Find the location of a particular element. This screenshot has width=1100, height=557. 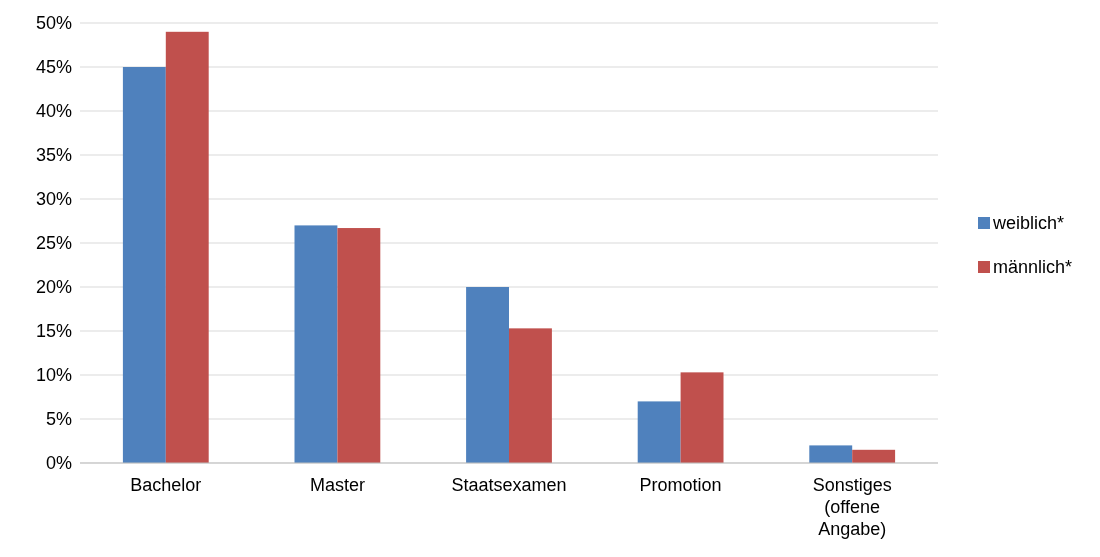

x-tick-label: Sonstiges (offene Angabe) is located at coordinates (852, 507).